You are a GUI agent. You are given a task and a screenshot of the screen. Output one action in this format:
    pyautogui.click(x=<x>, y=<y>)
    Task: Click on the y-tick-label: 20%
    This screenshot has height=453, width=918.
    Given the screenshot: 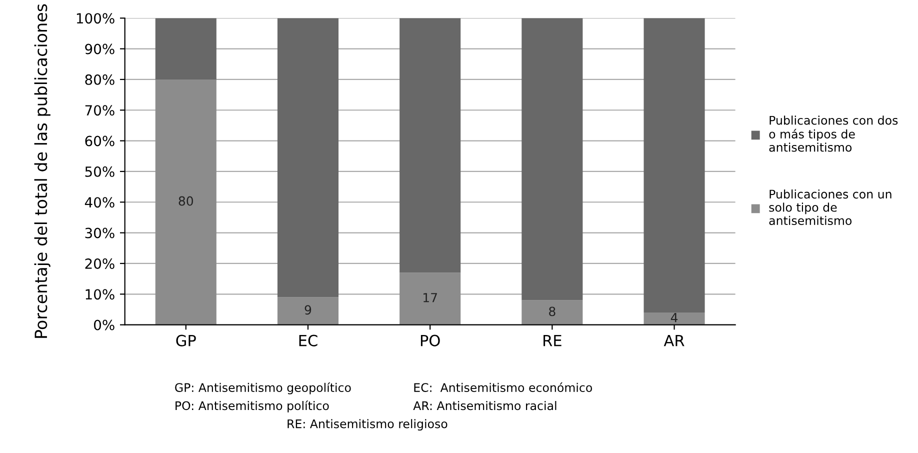 What is the action you would take?
    pyautogui.click(x=99, y=263)
    